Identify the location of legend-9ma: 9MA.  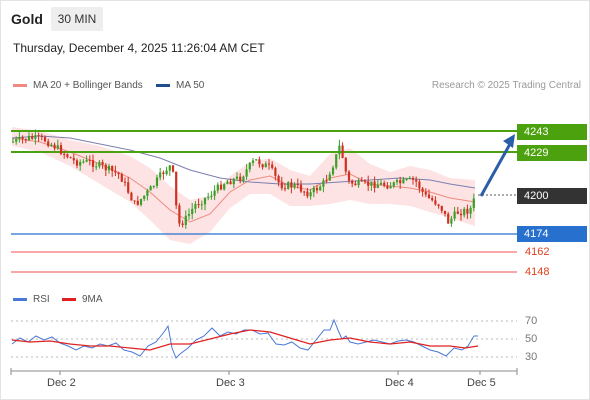
(82, 299).